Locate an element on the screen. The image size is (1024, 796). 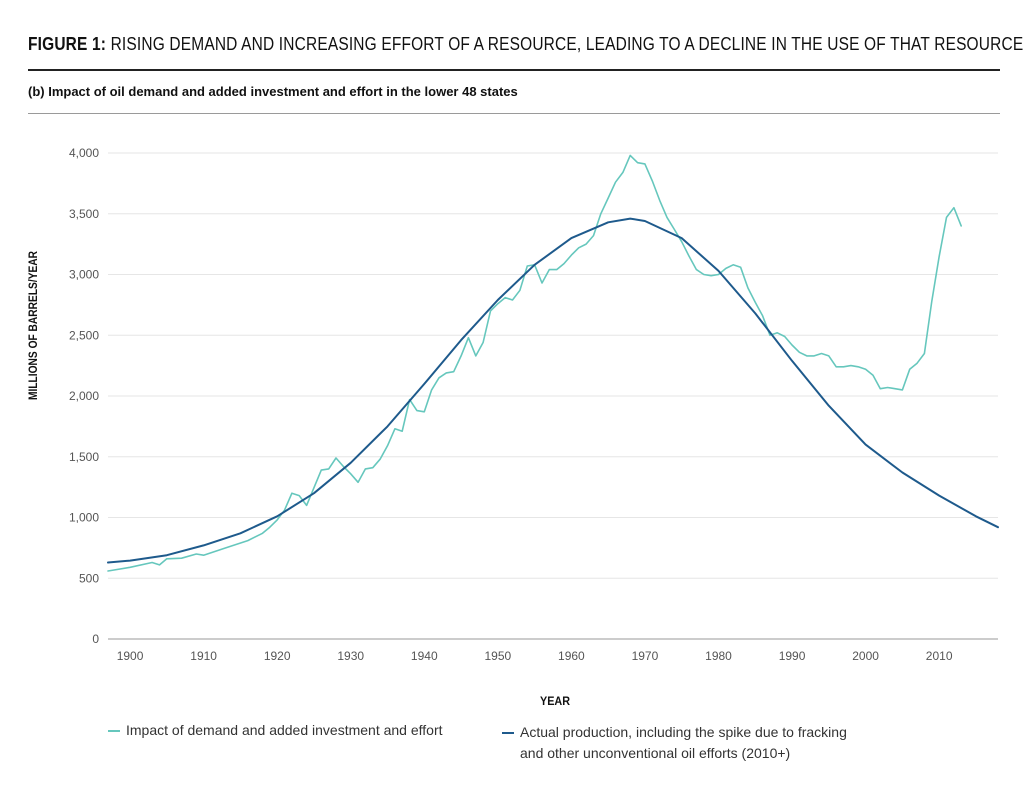
y-tick-label: 4,000 is located at coordinates (84, 153).